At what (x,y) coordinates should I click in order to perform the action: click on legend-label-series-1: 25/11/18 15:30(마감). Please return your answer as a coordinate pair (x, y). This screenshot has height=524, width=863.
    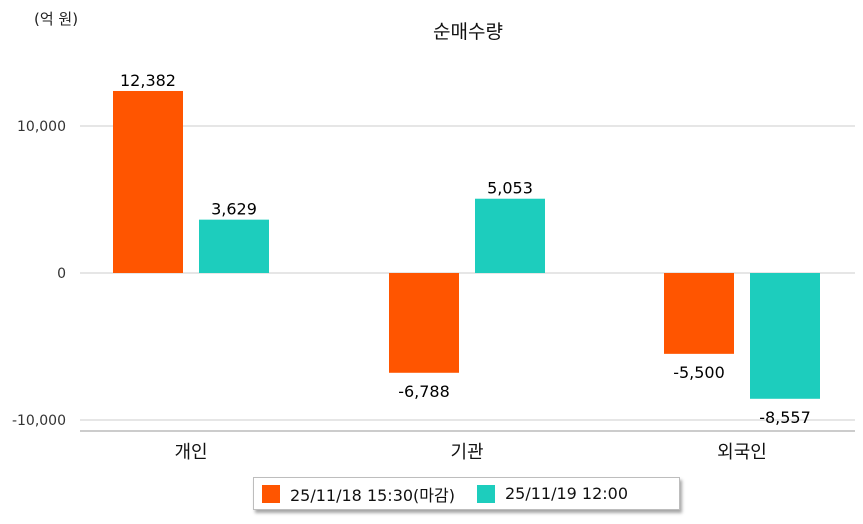
    Looking at the image, I should click on (372, 495).